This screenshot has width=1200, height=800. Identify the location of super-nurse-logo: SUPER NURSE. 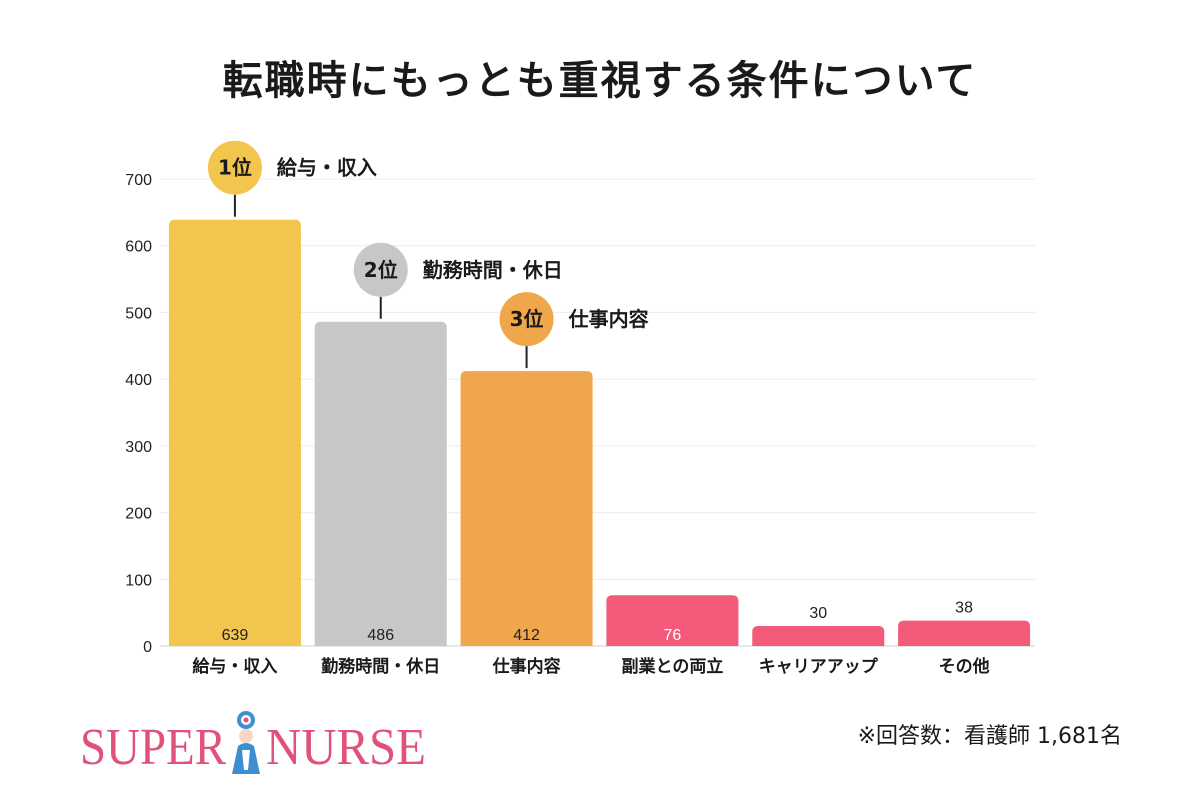
(253, 743).